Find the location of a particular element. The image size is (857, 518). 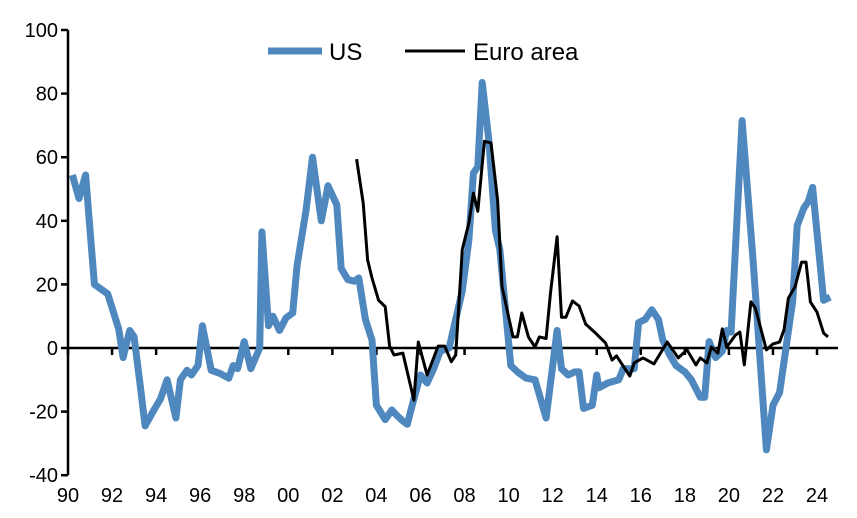

x-tick-label: 14 is located at coordinates (597, 496).